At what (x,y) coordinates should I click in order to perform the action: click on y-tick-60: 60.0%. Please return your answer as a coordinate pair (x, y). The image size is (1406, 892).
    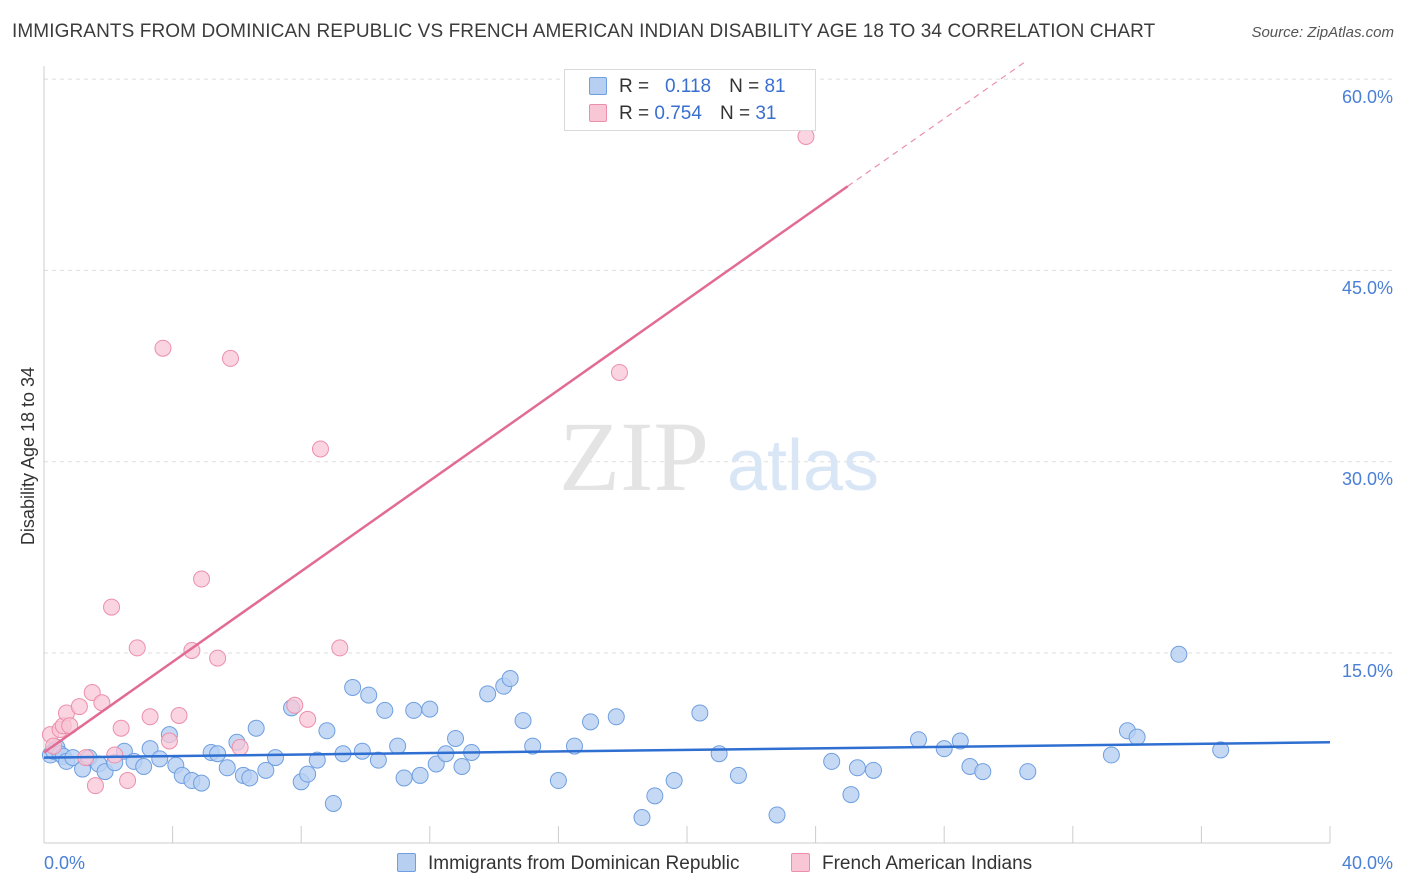
    Looking at the image, I should click on (1367, 97).